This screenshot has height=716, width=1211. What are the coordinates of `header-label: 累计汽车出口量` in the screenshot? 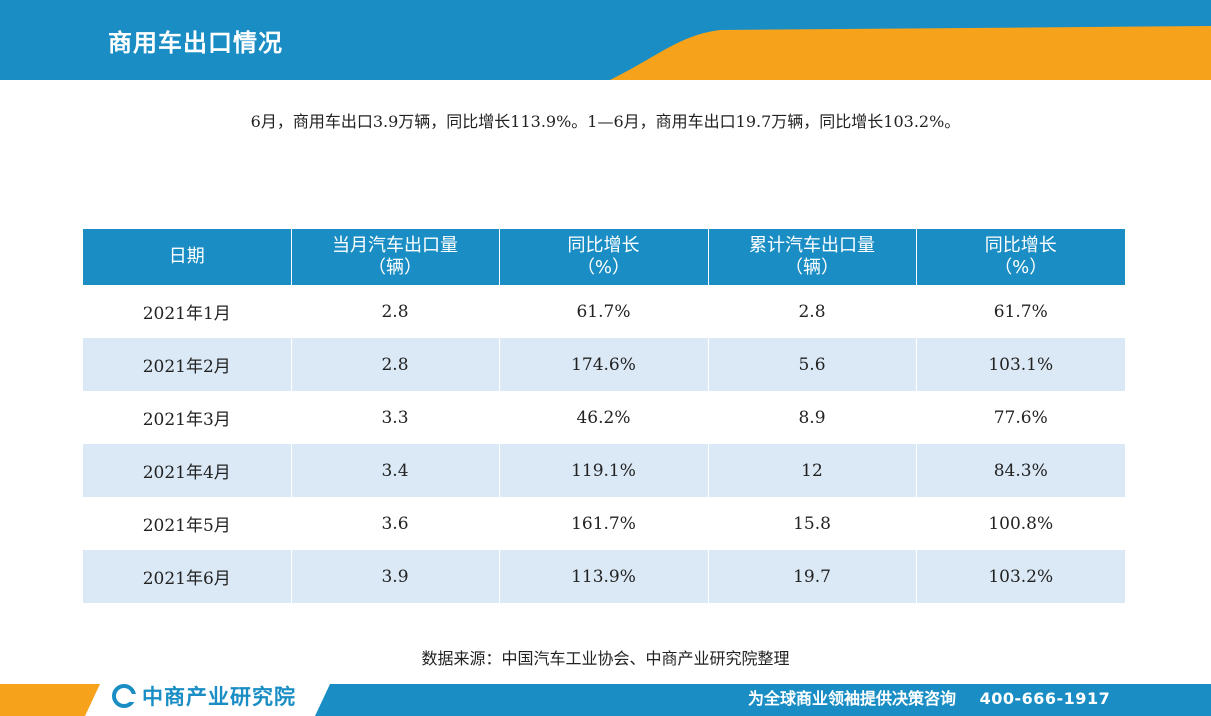 It's located at (812, 245).